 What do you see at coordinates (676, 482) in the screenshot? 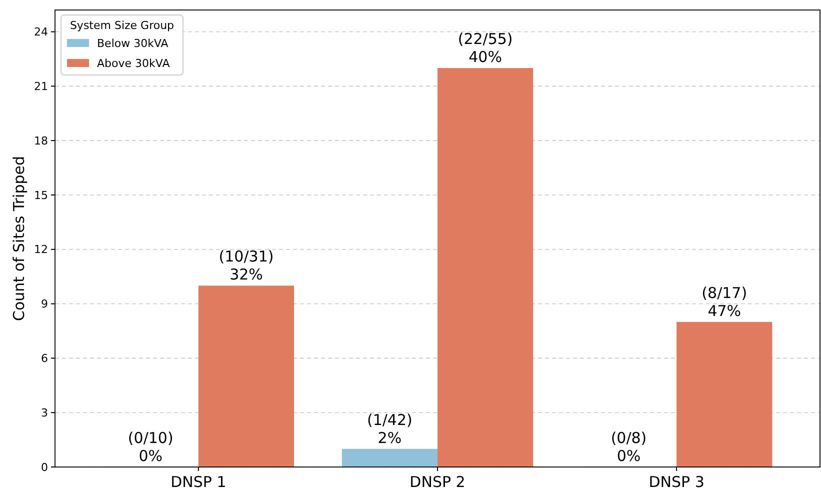
I see `x-tick-label: DNSP 3` at bounding box center [676, 482].